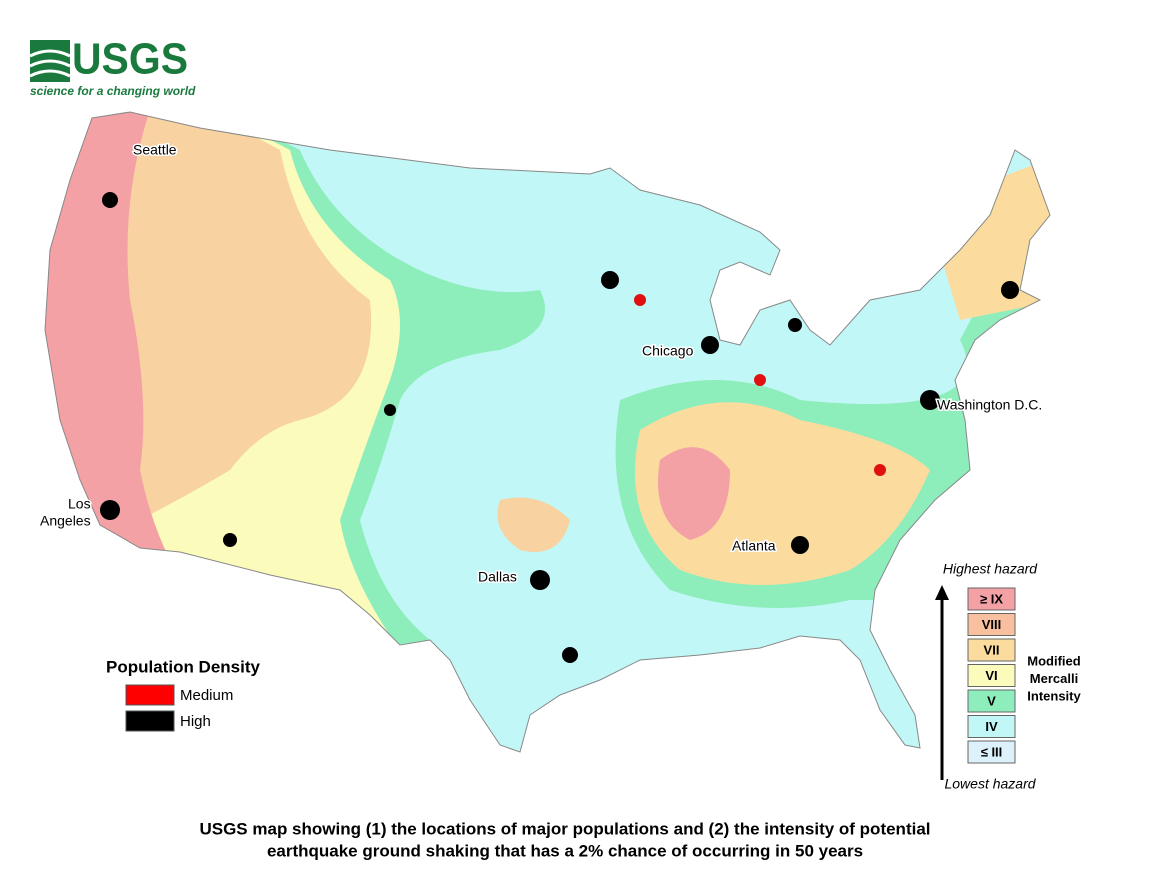  What do you see at coordinates (989, 405) in the screenshot?
I see `city-label: Washington D.C.` at bounding box center [989, 405].